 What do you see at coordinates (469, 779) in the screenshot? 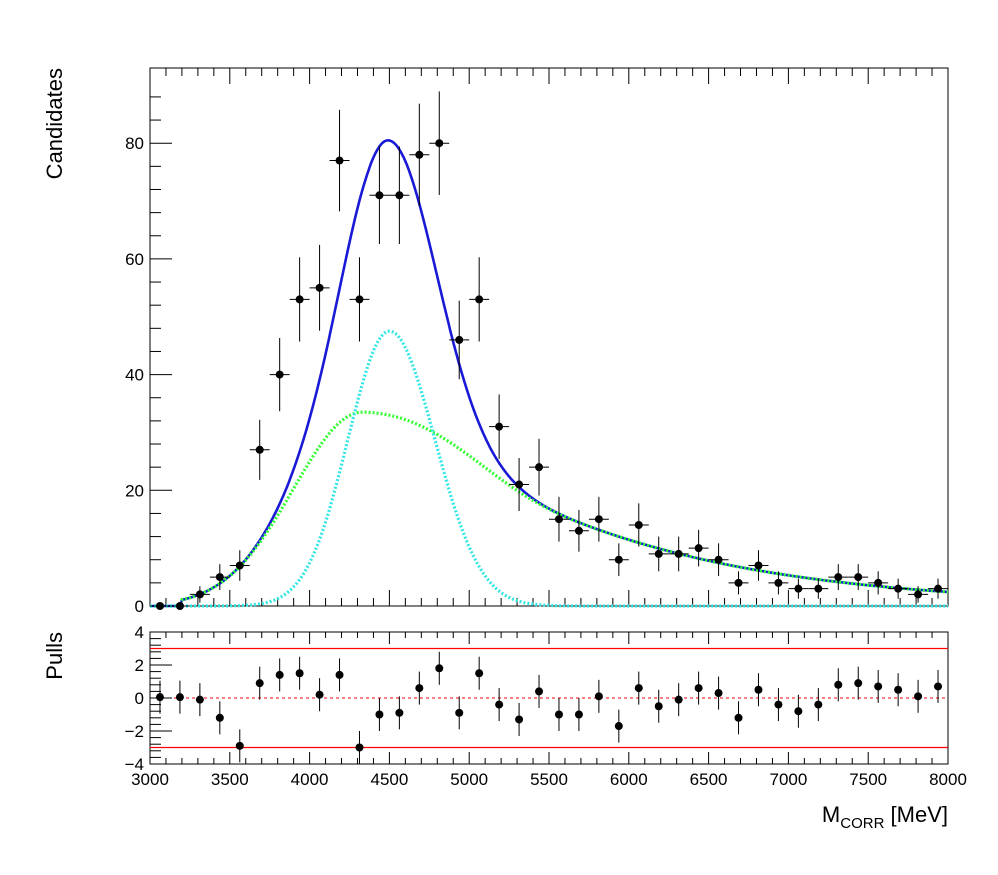
I see `x-tick-label: 5000` at bounding box center [469, 779].